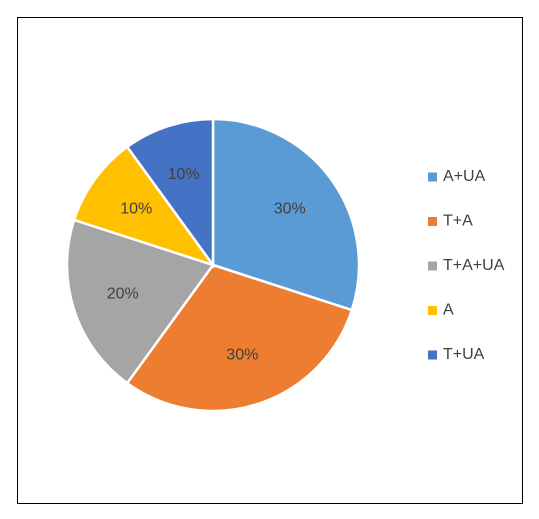 The height and width of the screenshot is (519, 539). I want to click on legend-label: A, so click(448, 310).